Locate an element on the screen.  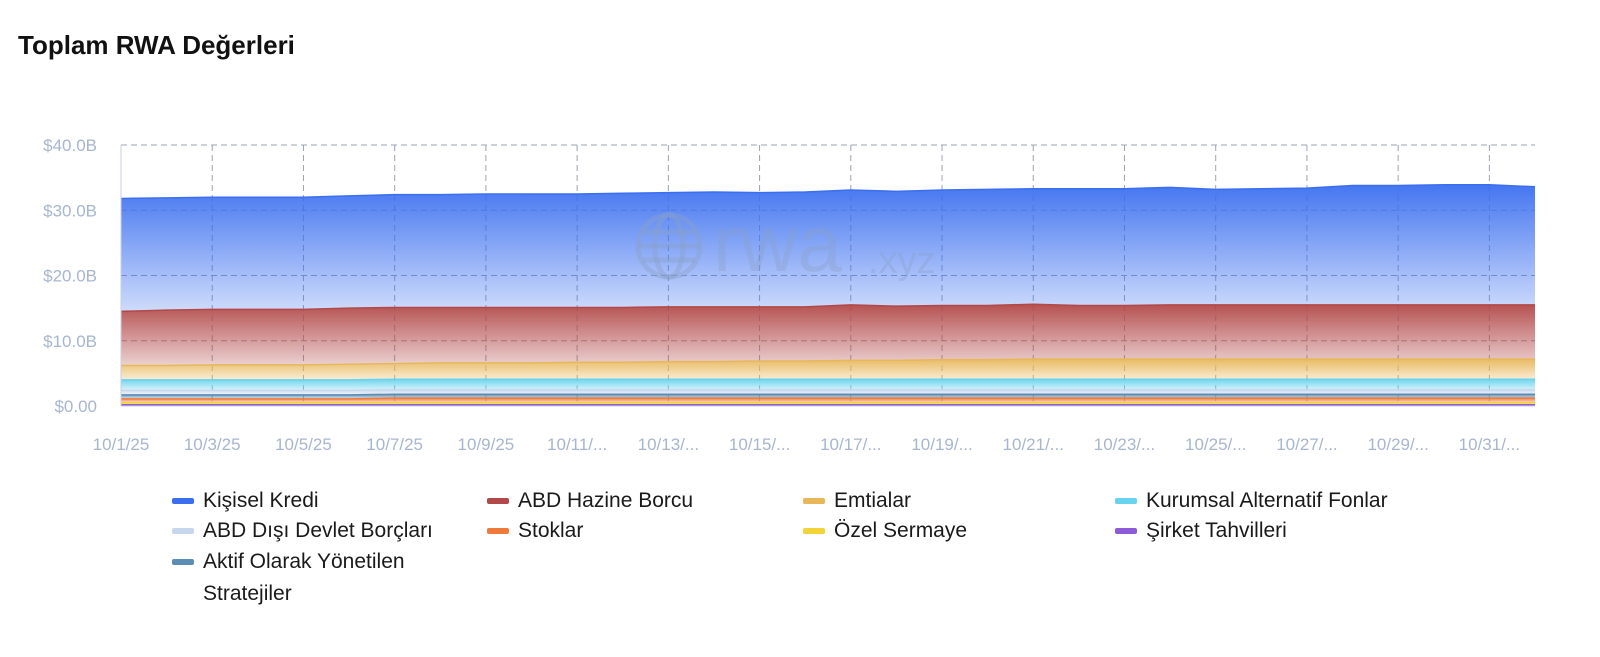
legend-item: ABD Dışı Devlet Borçları is located at coordinates (302, 530).